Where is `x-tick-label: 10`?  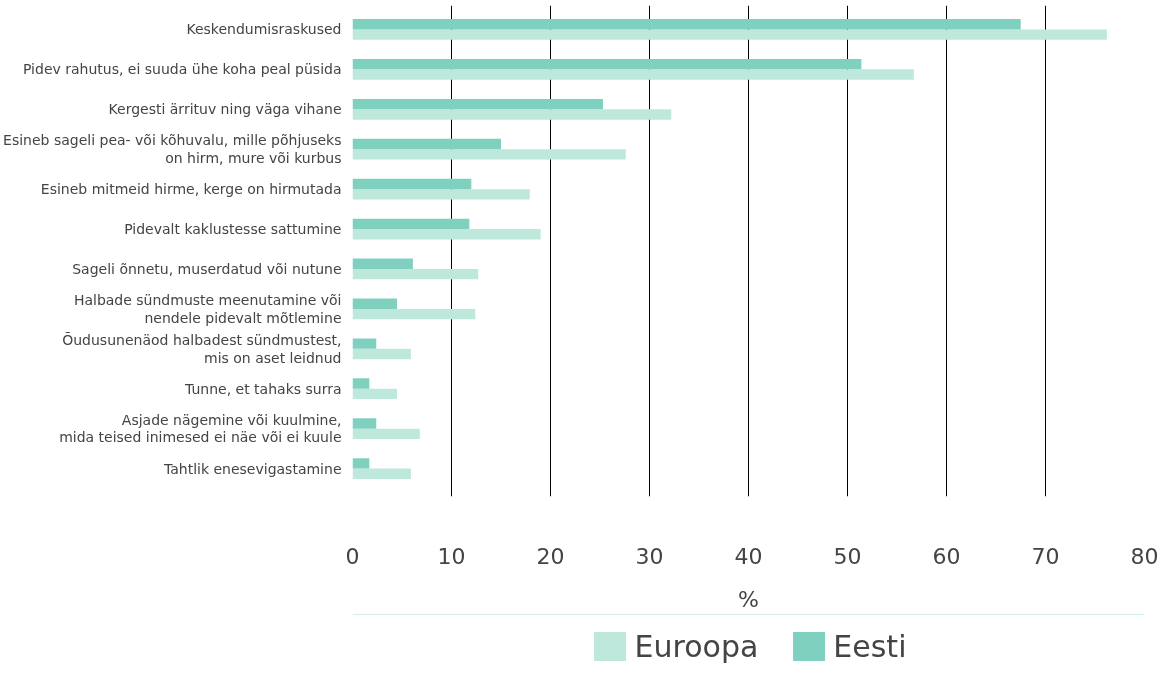
x-tick-label: 10 is located at coordinates (451, 556).